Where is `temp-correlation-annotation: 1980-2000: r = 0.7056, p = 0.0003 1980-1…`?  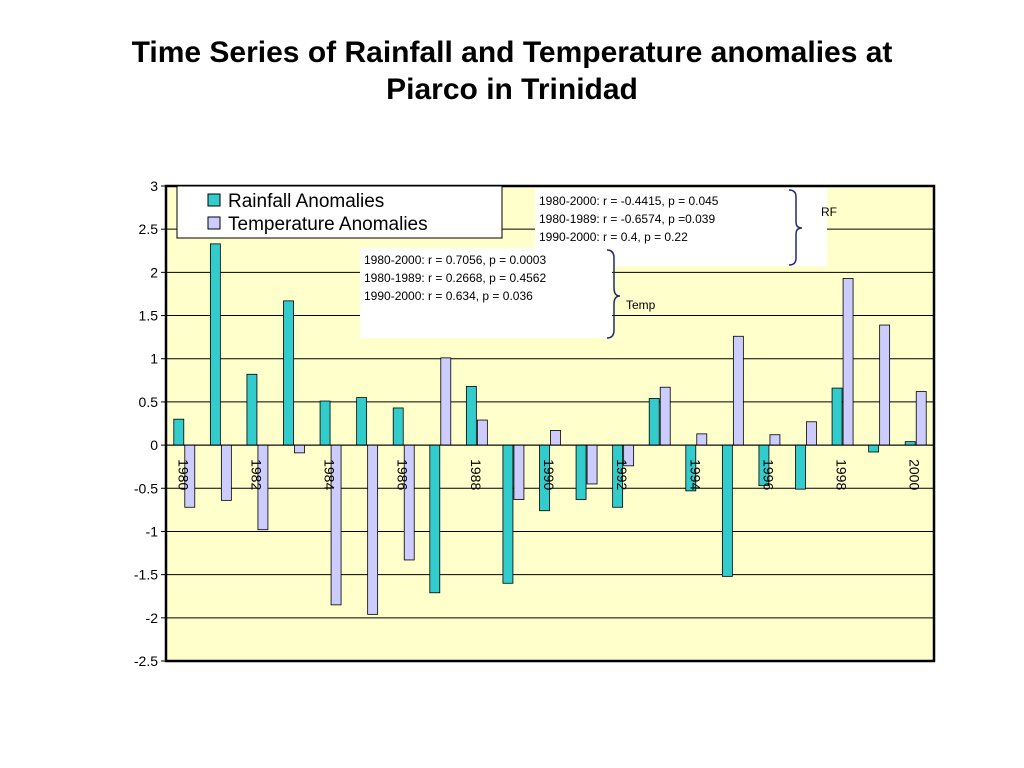
temp-correlation-annotation: 1980-2000: r = 0.7056, p = 0.0003 1980-1… is located at coordinates (508, 293).